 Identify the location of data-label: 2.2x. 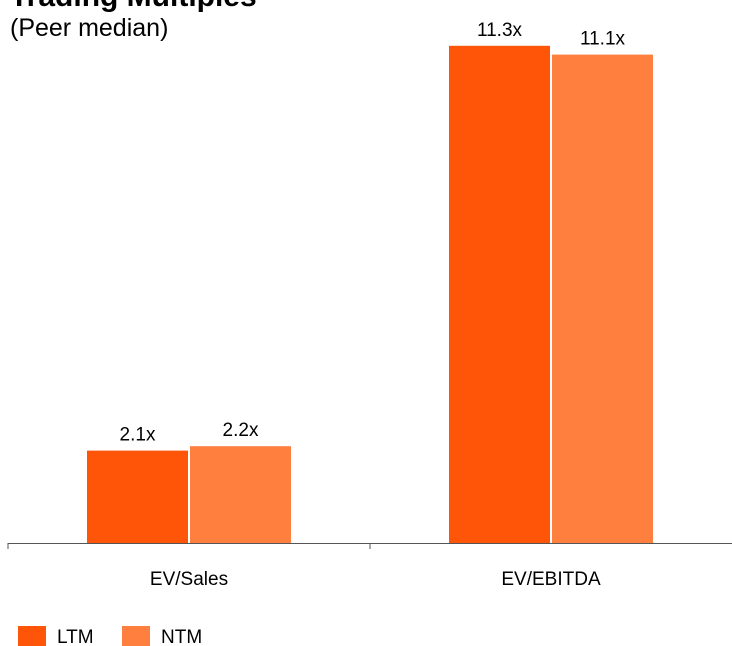
(241, 430).